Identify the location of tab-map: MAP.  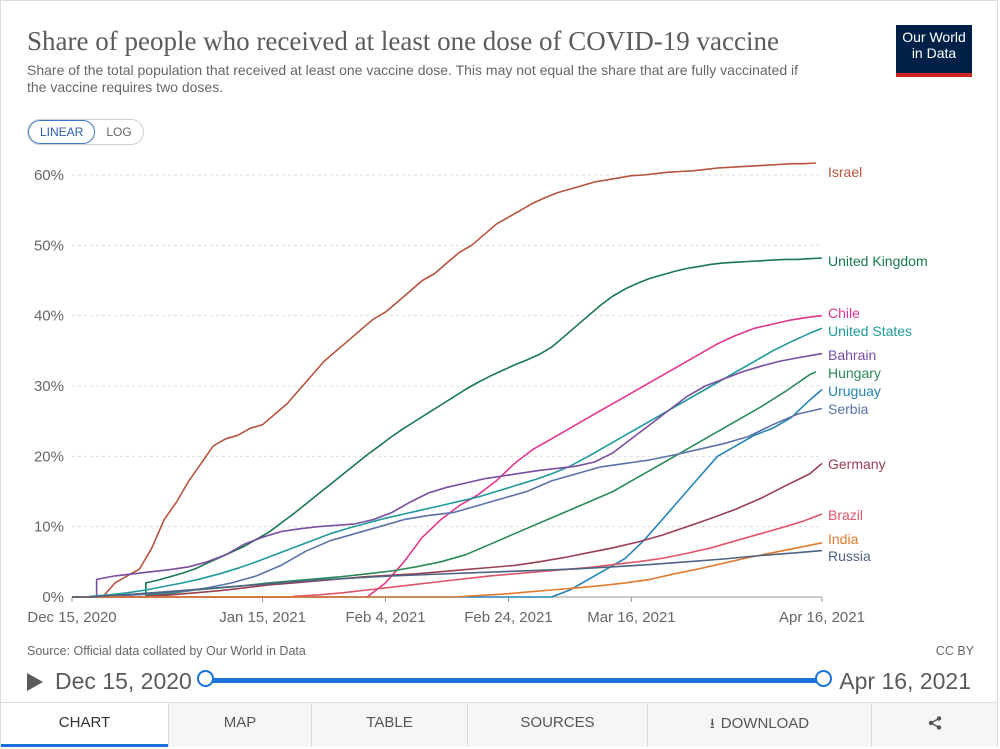
(239, 725).